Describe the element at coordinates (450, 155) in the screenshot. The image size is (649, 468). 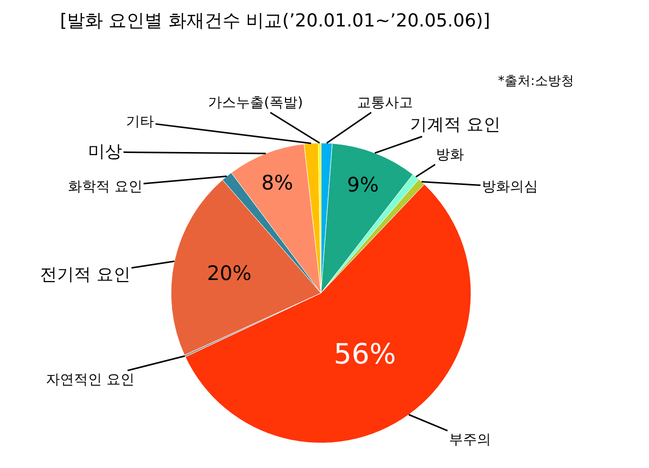
I see `slice-label: 방화` at that location.